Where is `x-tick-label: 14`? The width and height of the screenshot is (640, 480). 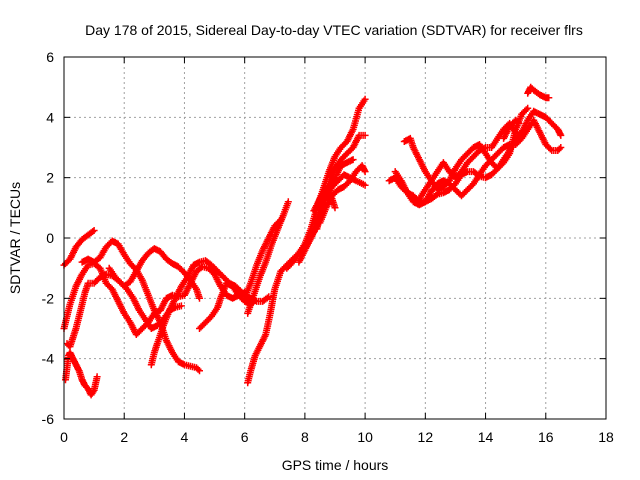 x-tick-label: 14 is located at coordinates (486, 437).